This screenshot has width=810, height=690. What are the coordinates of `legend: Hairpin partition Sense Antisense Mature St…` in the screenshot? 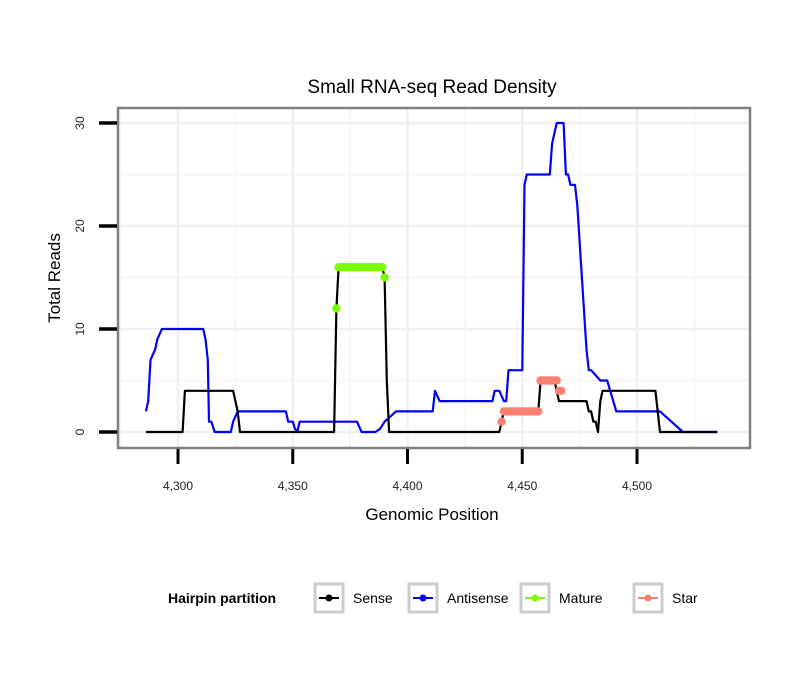 It's located at (433, 598).